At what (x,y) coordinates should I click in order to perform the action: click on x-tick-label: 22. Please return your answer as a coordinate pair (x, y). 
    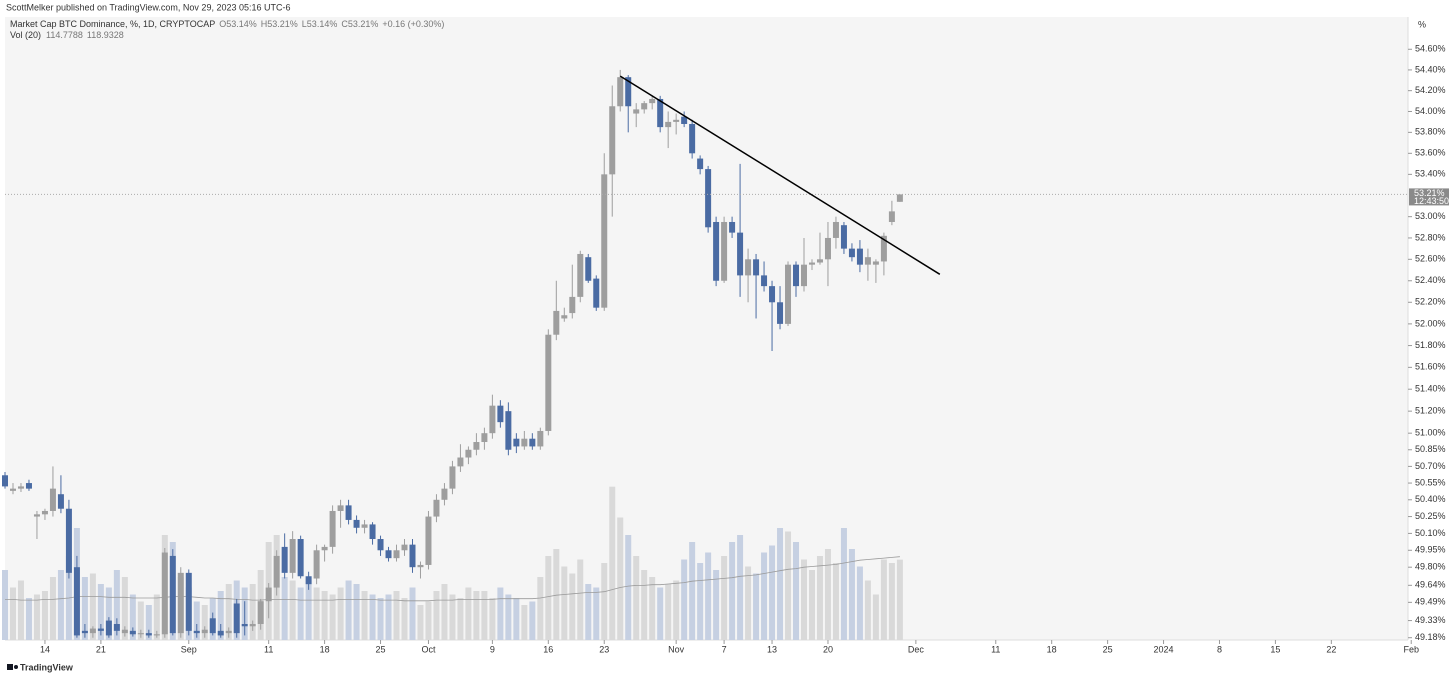
    Looking at the image, I should click on (1331, 649).